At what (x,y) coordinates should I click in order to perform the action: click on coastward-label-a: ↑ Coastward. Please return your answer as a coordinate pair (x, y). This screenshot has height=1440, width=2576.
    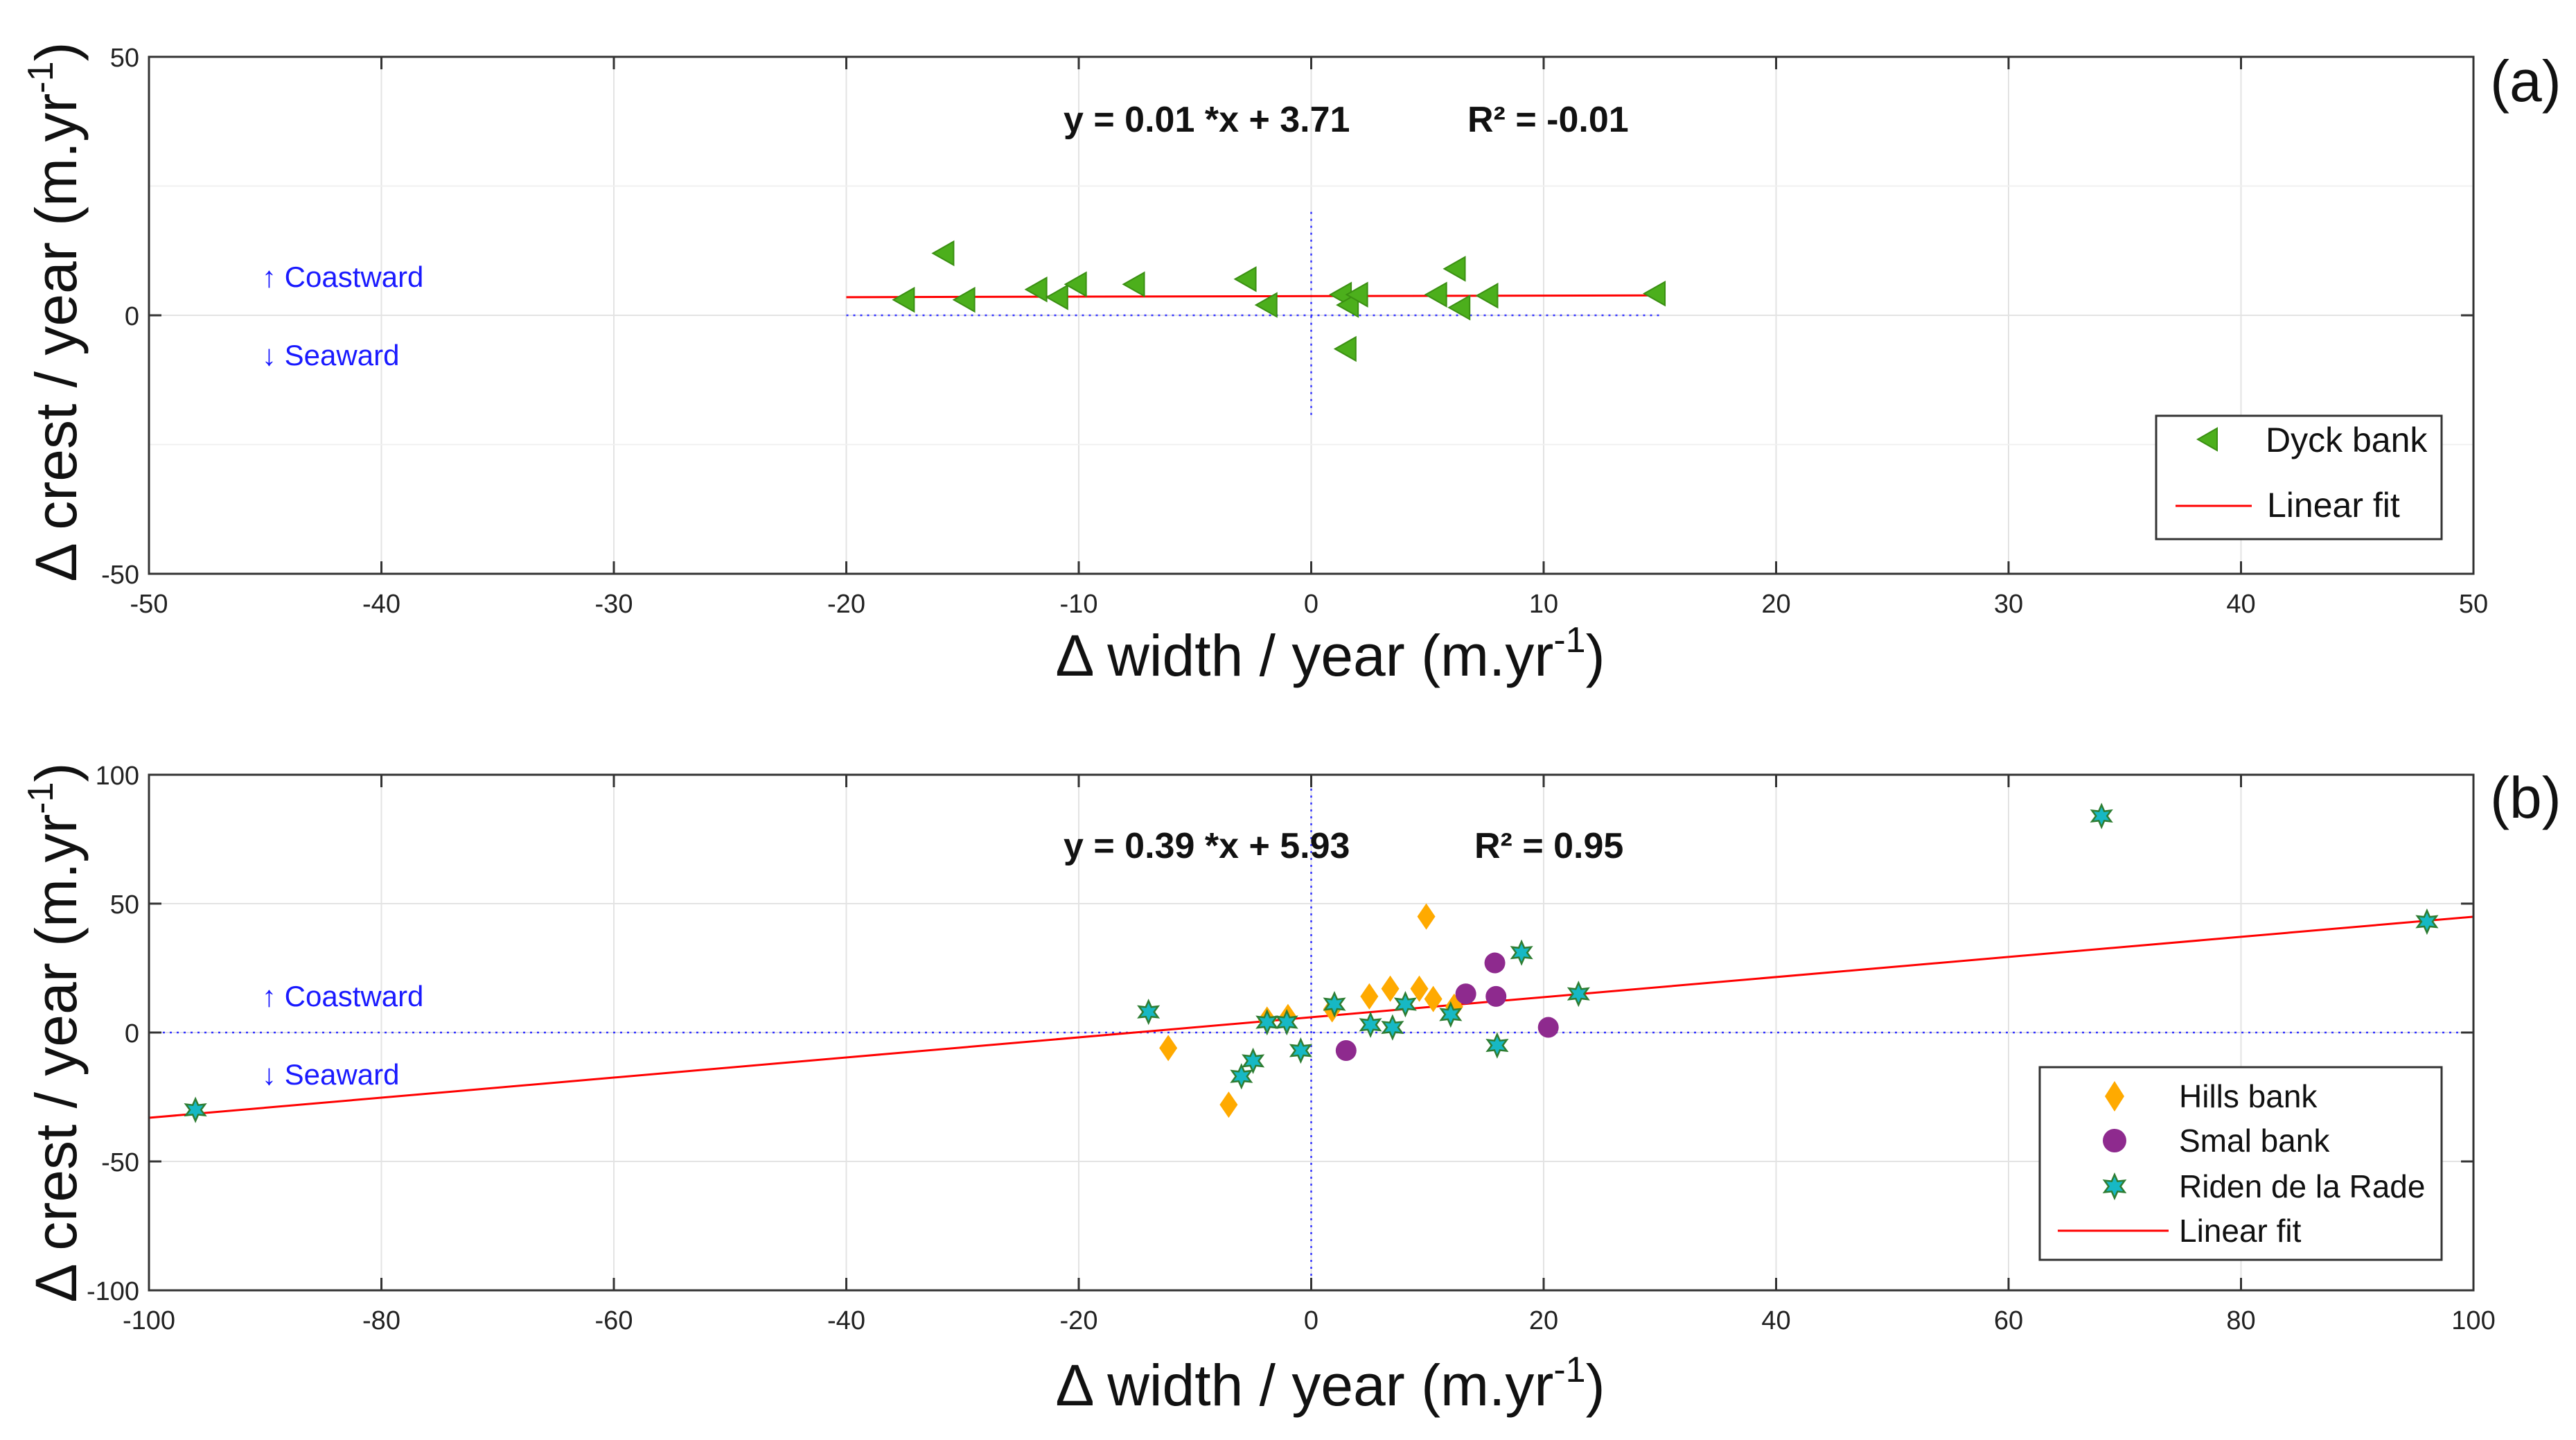
    Looking at the image, I should click on (343, 277).